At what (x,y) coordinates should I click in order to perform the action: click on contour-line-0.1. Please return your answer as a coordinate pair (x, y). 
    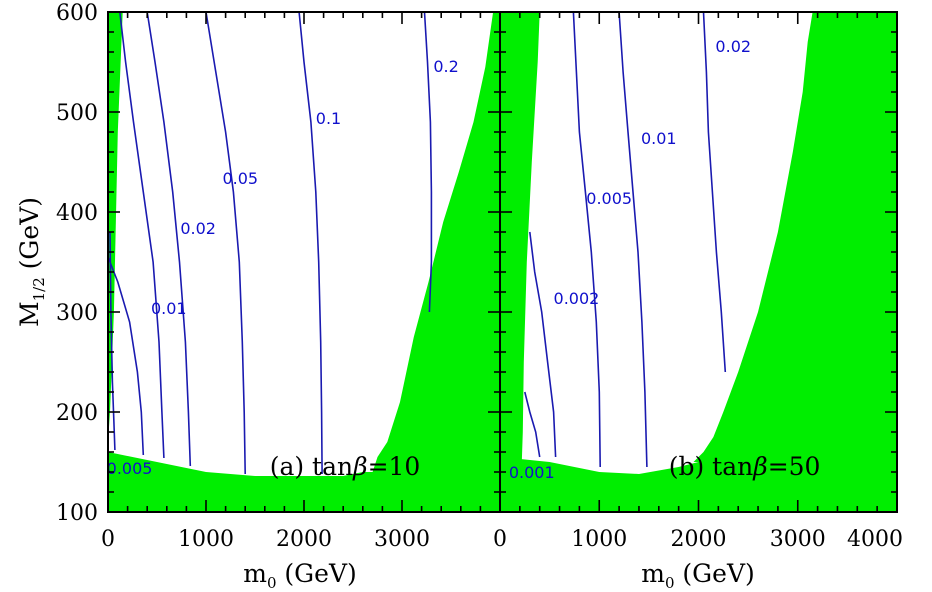
    Looking at the image, I should click on (225, 243).